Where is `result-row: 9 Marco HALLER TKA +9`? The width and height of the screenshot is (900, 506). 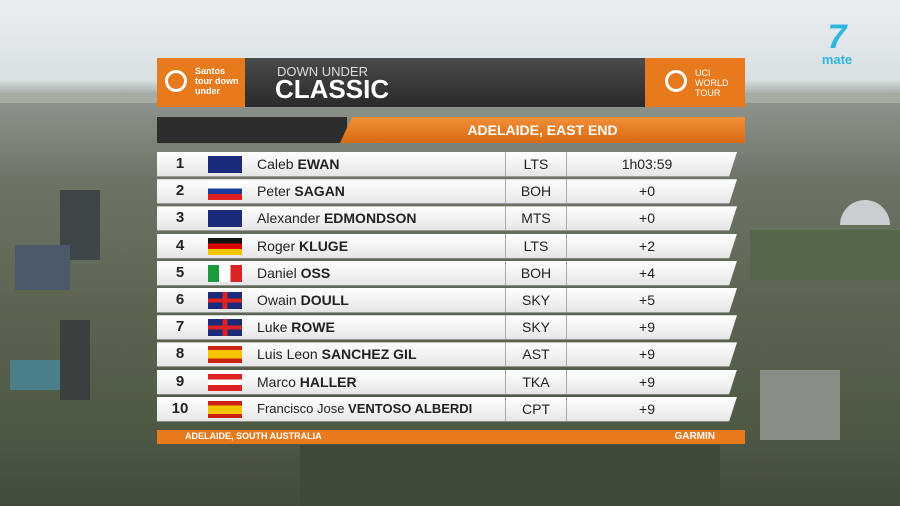
result-row: 9 Marco HALLER TKA +9 is located at coordinates (447, 382).